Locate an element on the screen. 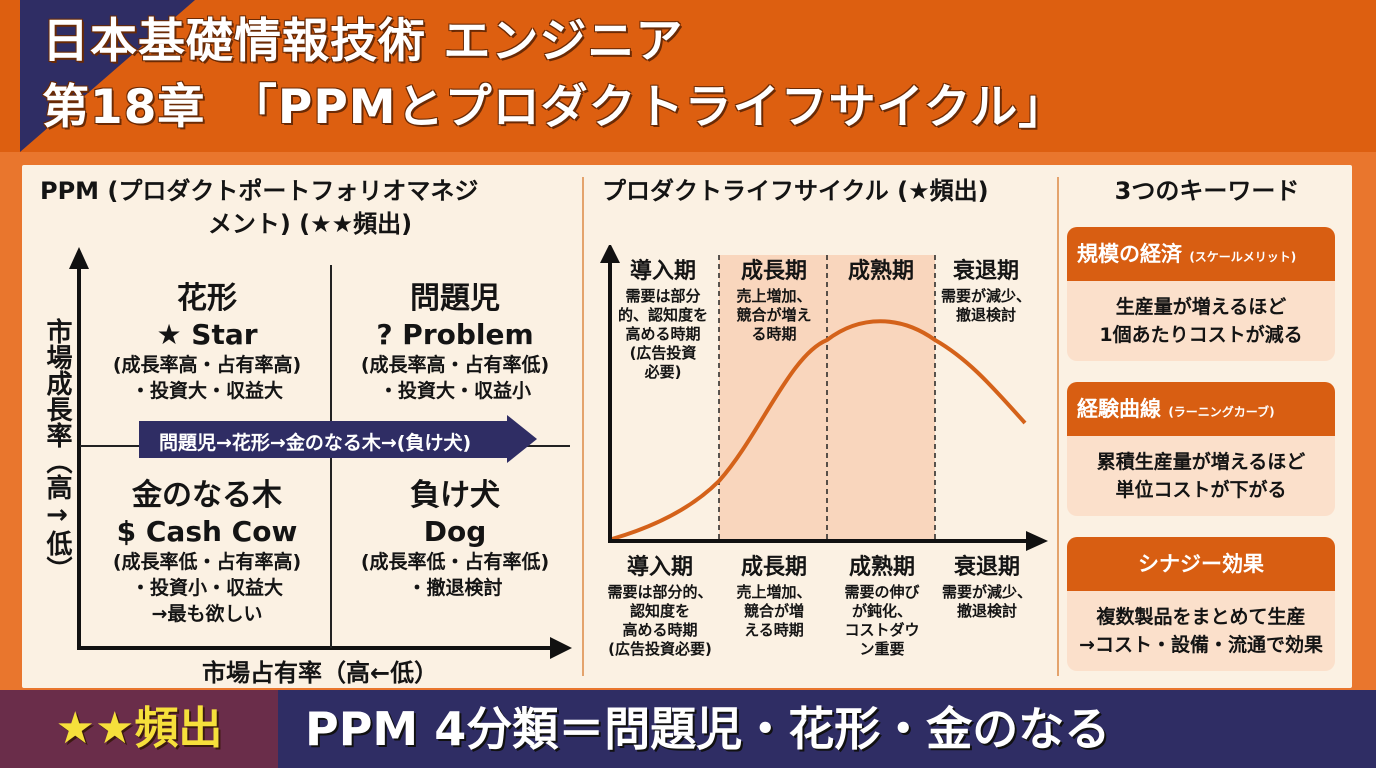  plc-sales-curve is located at coordinates (819, 430).